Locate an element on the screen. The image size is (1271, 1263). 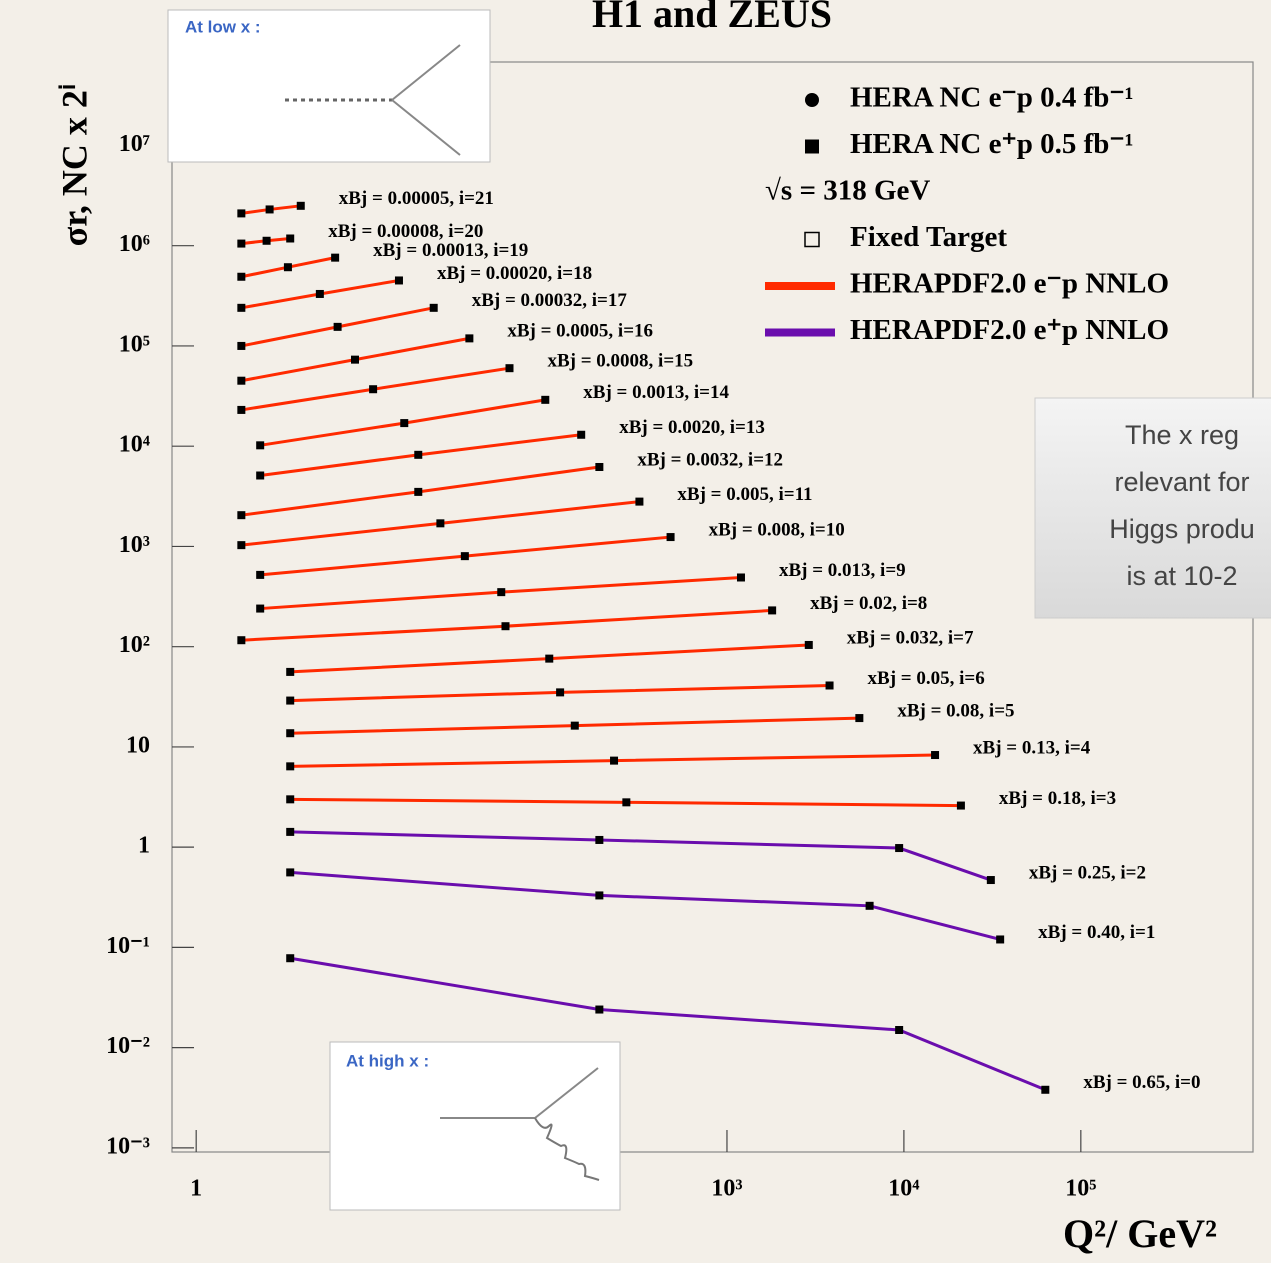
y-axis-label: σr, NC x 2ⁱ is located at coordinates (74, 165).